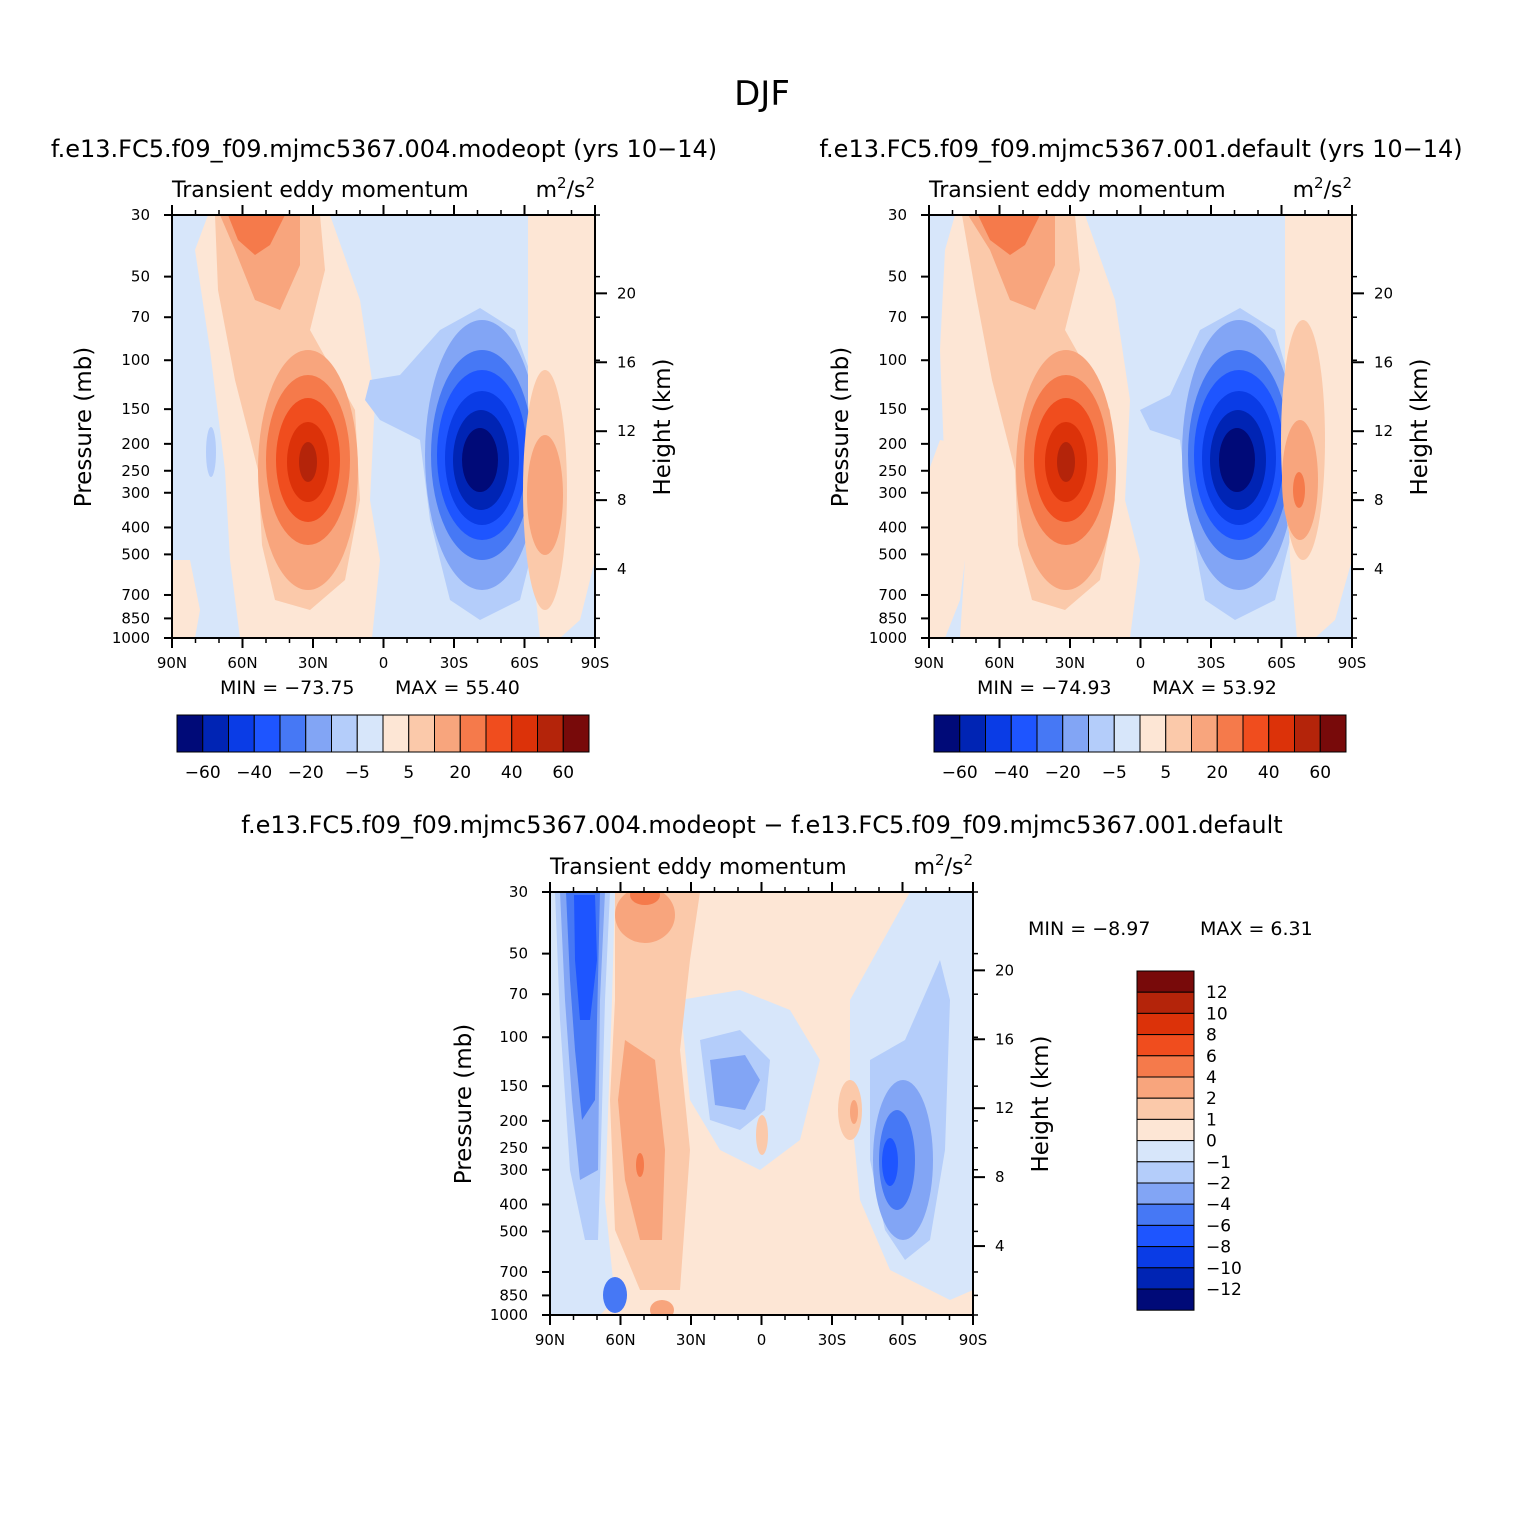  What do you see at coordinates (1011, 773) in the screenshot?
I see `panel-b-colorbar-label: −40` at bounding box center [1011, 773].